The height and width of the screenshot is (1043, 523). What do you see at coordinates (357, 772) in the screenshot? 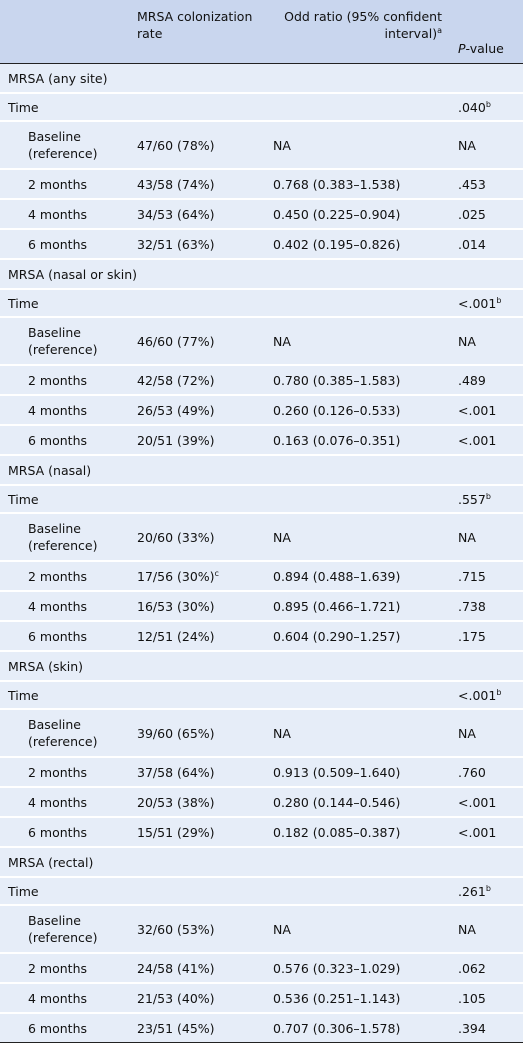
I see `odds-ratio: 0.913 (0.509–1.640)` at bounding box center [357, 772].